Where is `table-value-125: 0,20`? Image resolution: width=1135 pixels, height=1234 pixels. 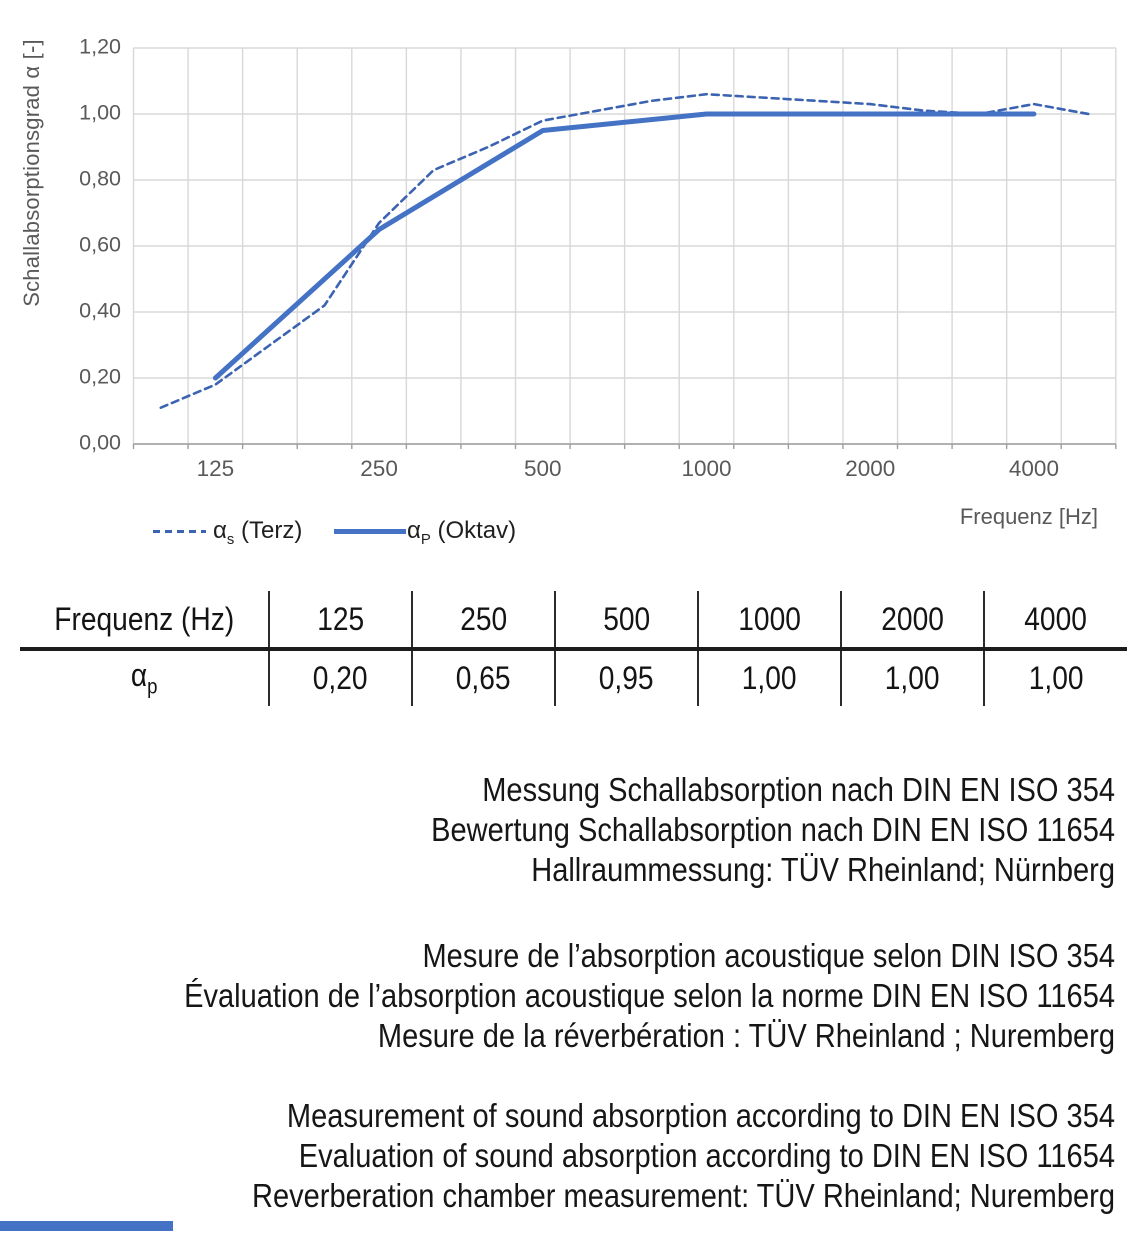 table-value-125: 0,20 is located at coordinates (340, 677).